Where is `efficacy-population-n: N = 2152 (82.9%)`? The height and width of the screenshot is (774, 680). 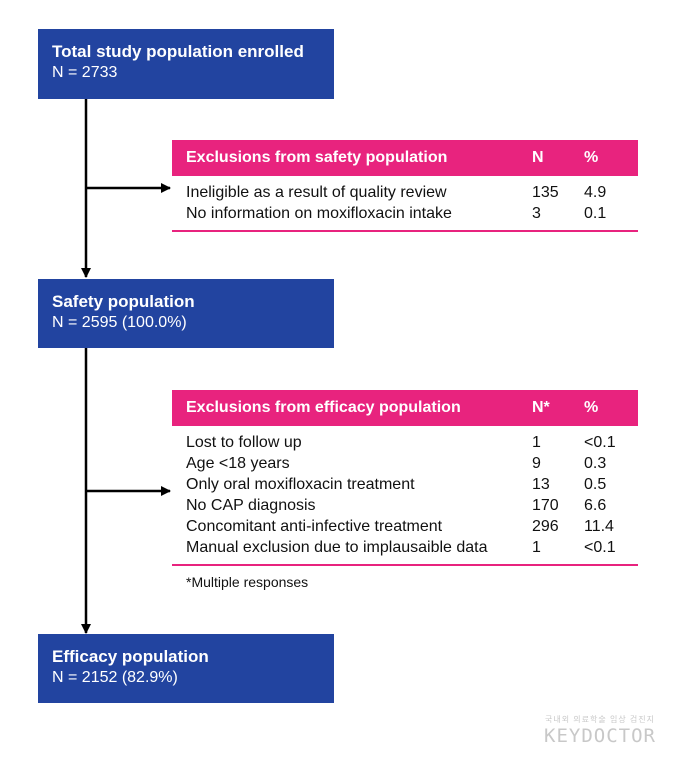 efficacy-population-n: N = 2152 (82.9%) is located at coordinates (115, 677).